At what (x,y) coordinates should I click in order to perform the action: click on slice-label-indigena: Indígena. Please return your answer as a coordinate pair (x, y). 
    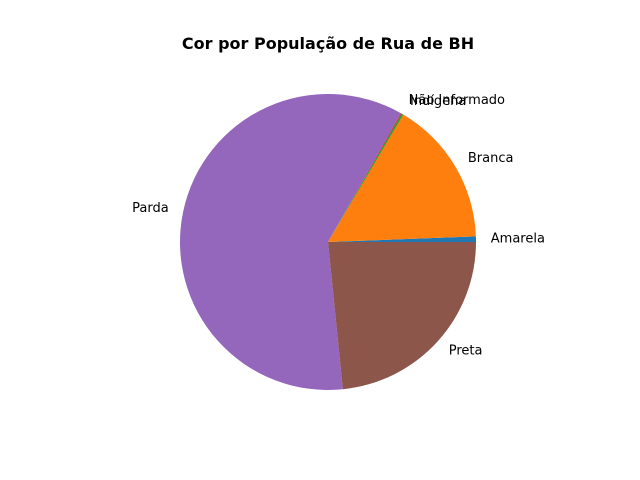
    Looking at the image, I should click on (438, 101).